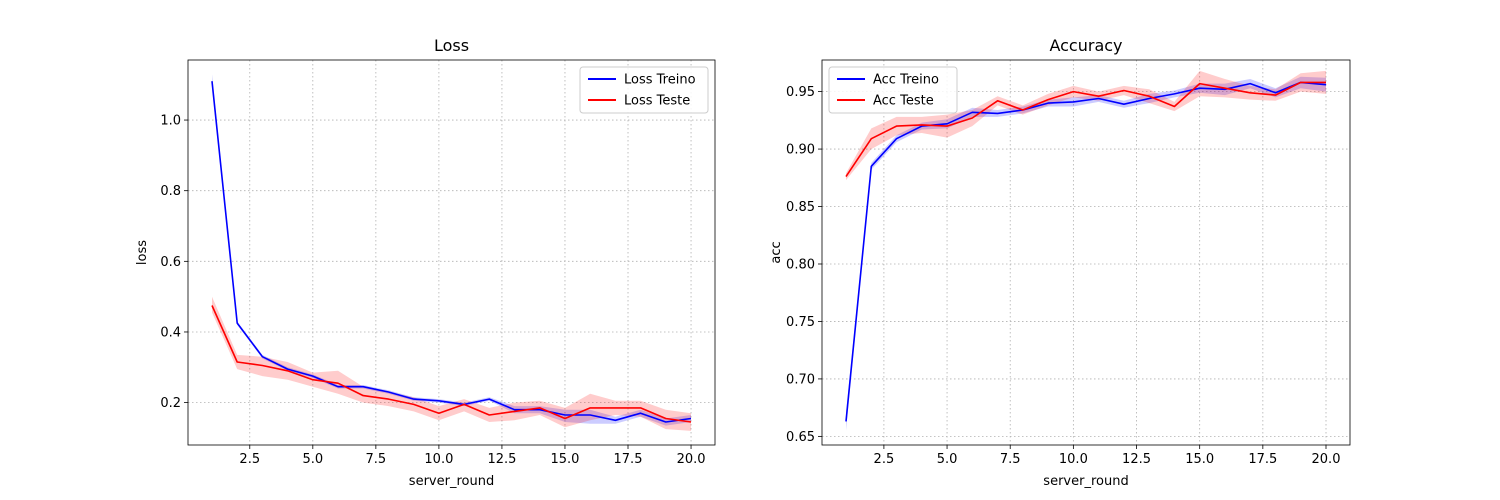 Image resolution: width=1500 pixels, height=500 pixels. What do you see at coordinates (1199, 459) in the screenshot?
I see `accuracy-x-tick-label: 15.0` at bounding box center [1199, 459].